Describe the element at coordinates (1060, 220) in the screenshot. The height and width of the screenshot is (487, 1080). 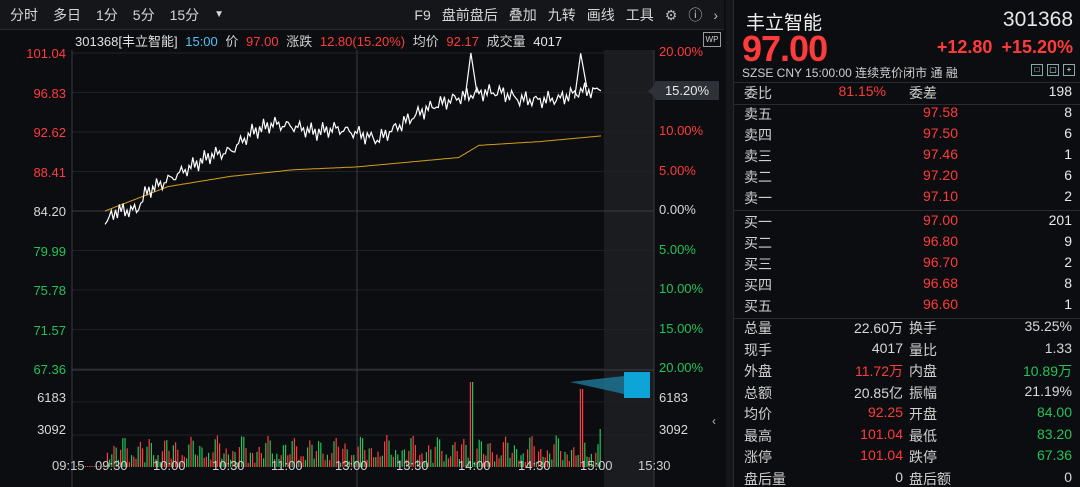
I see `bid-volume: 201` at that location.